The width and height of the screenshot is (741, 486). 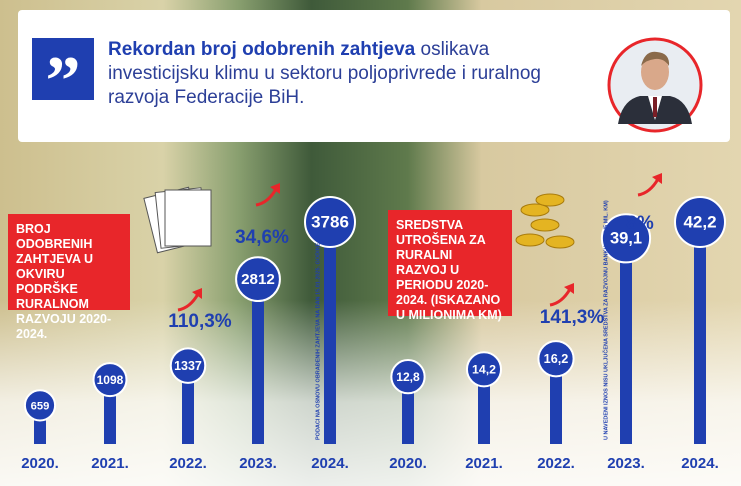 I want to click on growth-label: 110,3%, so click(x=199, y=321).